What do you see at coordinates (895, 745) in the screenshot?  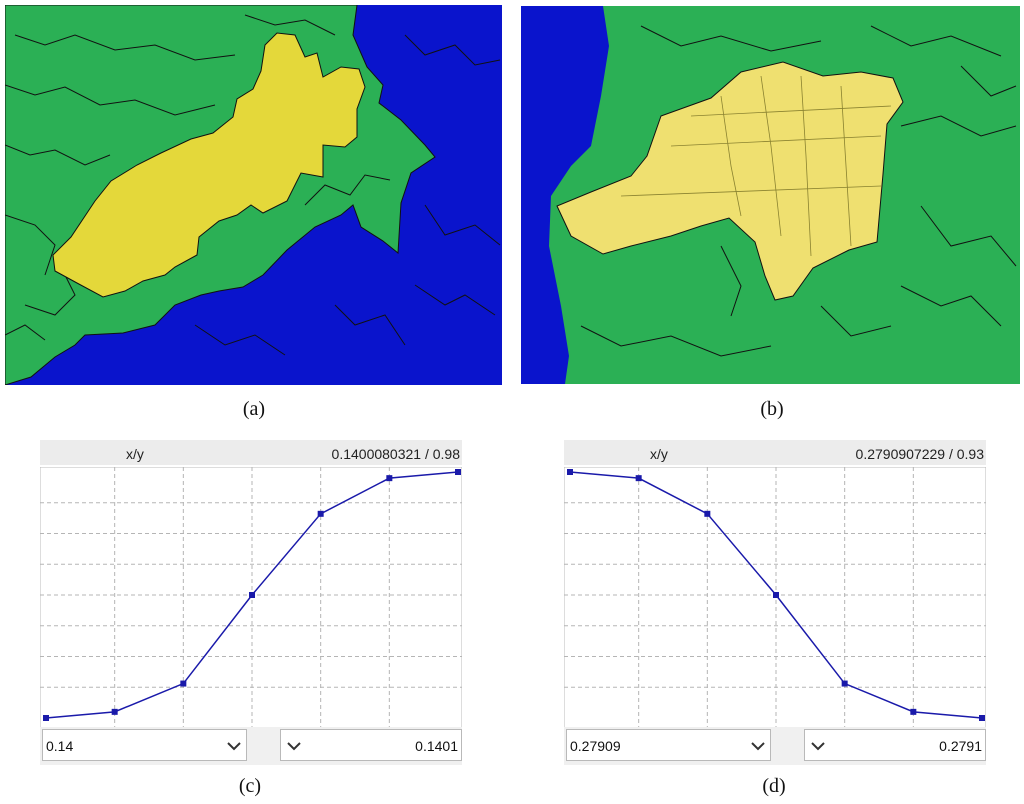 I see `max-value-dropdown: 0.2791` at bounding box center [895, 745].